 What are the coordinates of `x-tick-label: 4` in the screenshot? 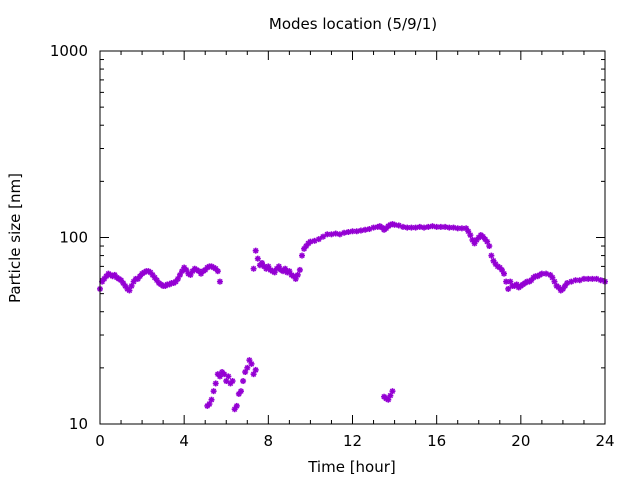 It's located at (184, 441).